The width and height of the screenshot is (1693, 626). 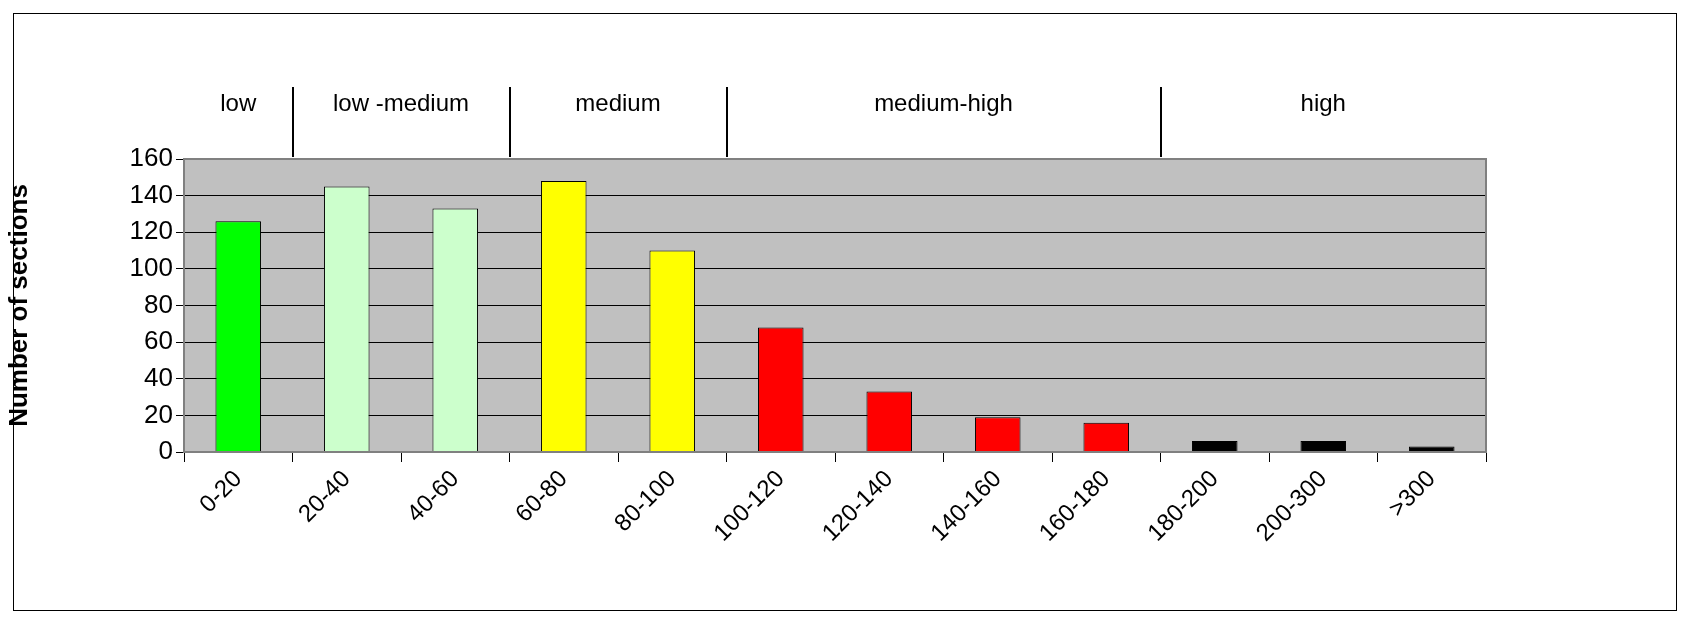 I want to click on y-tick-label: 160, so click(x=151, y=157).